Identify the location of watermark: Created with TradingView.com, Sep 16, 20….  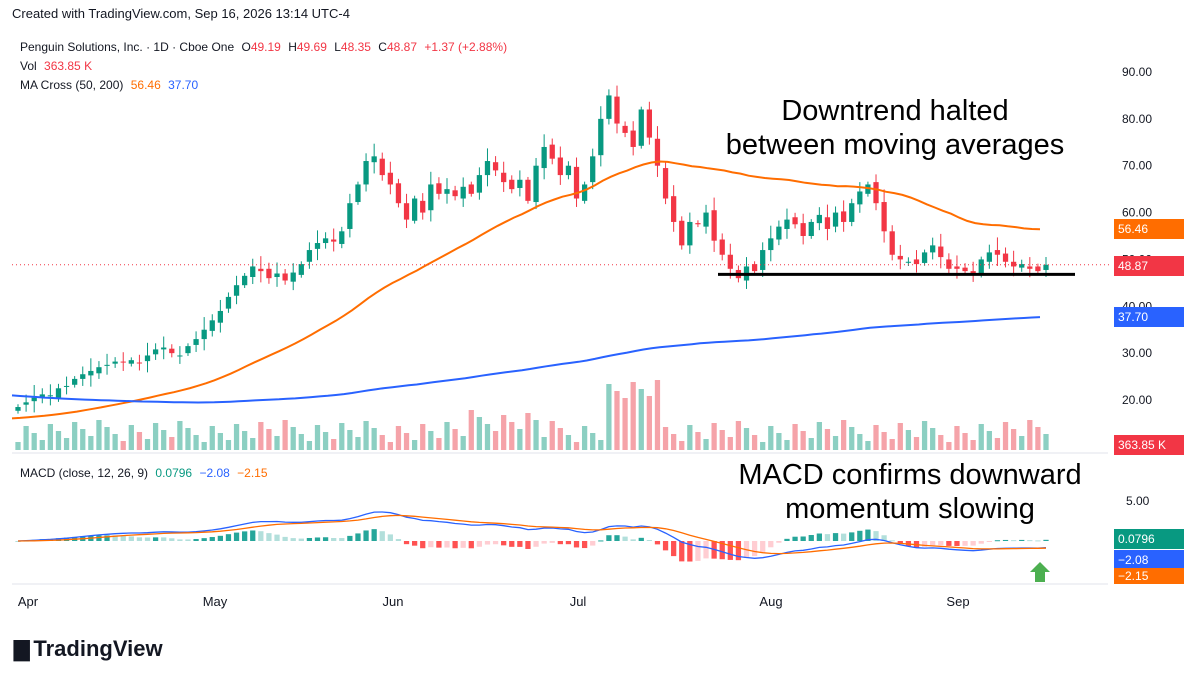
(181, 13).